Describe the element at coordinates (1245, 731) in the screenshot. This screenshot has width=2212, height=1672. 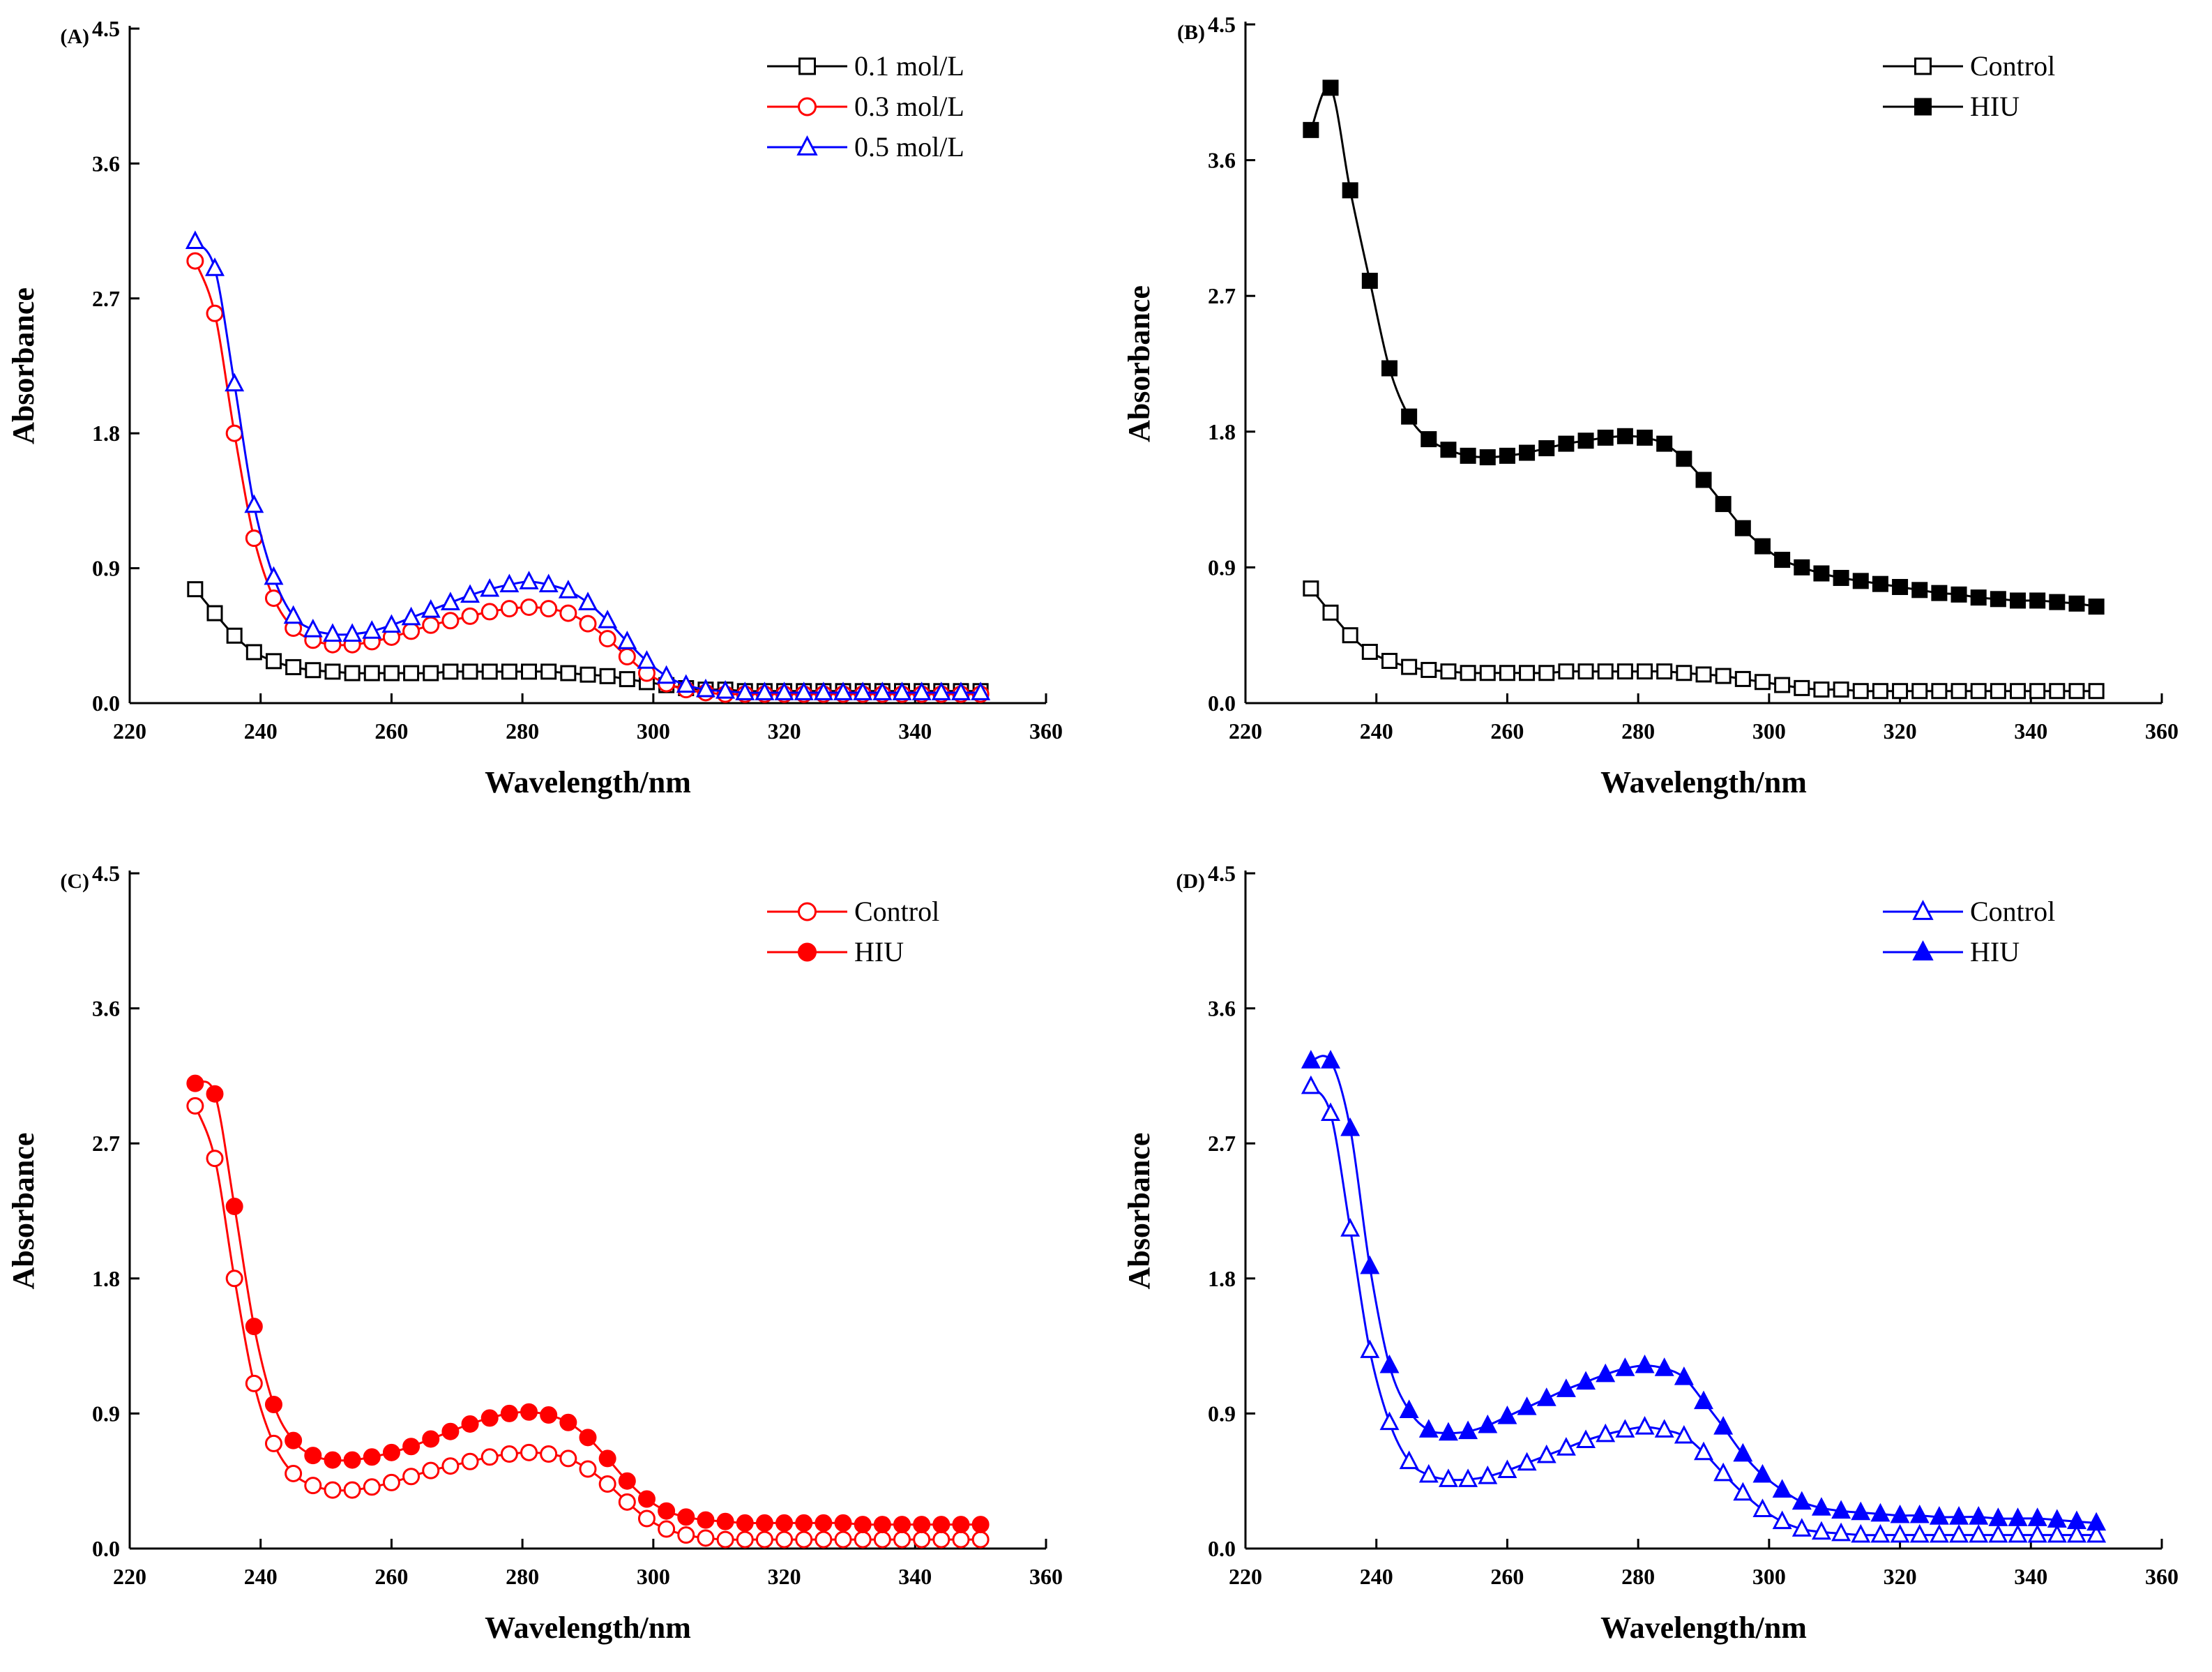
I see `x-tick-label: 220` at that location.